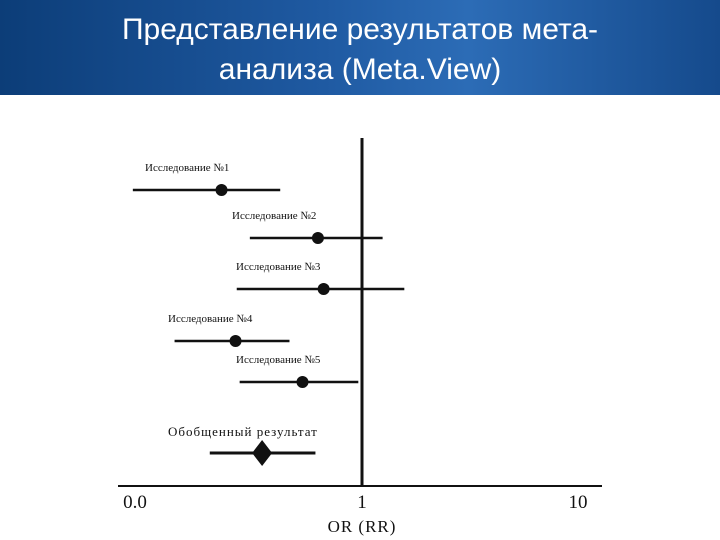 The image size is (720, 540). What do you see at coordinates (135, 502) in the screenshot?
I see `x-tick-label: 0.0` at bounding box center [135, 502].